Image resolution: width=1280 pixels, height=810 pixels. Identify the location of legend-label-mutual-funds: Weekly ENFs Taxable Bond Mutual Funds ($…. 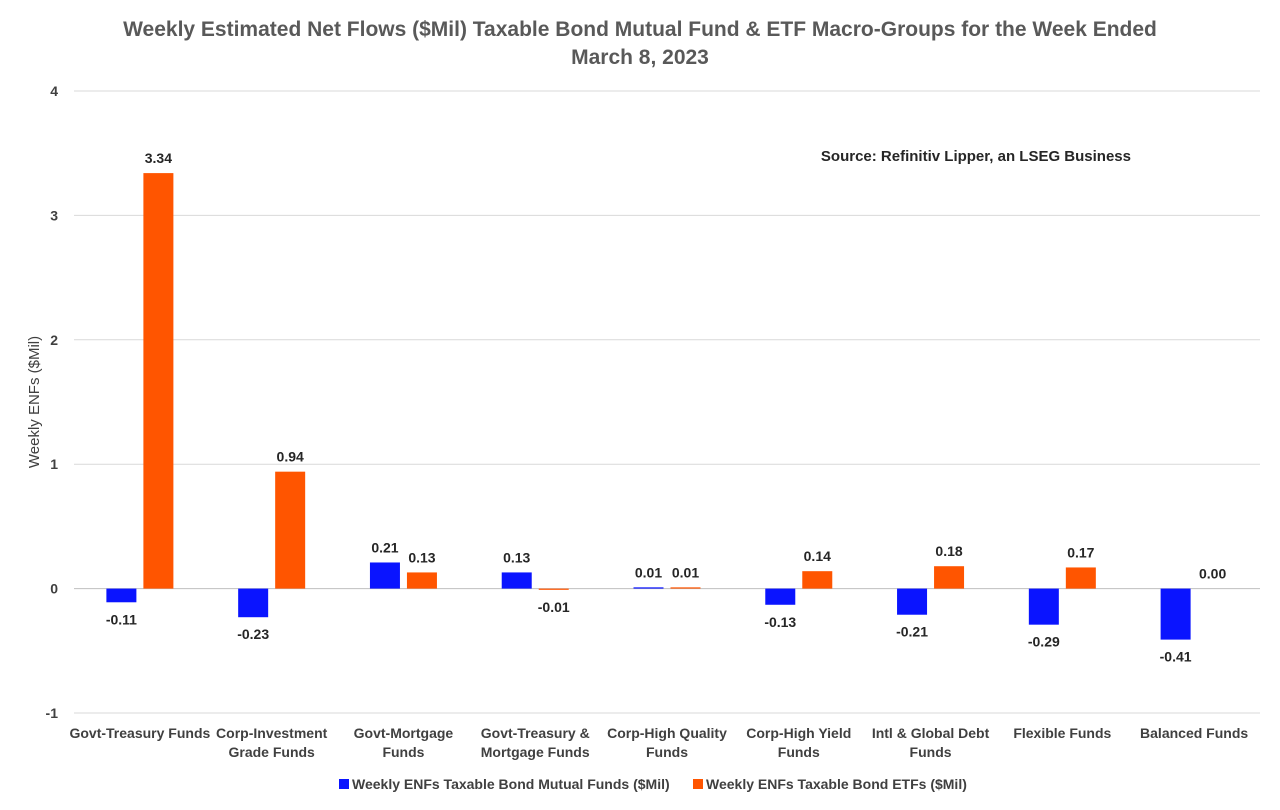
(511, 784).